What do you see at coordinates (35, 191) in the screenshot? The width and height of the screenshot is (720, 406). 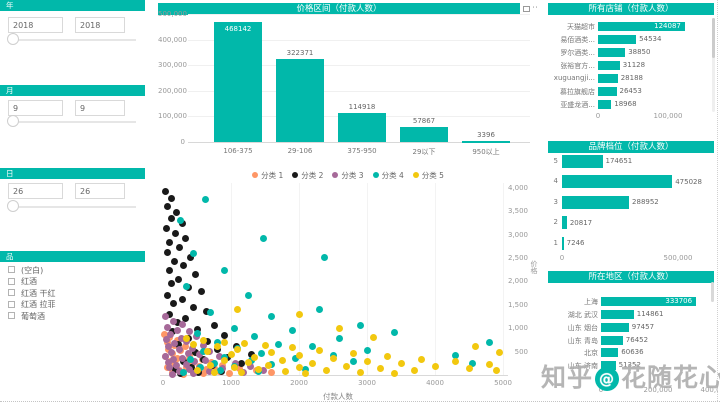 I see `day-from-input` at bounding box center [35, 191].